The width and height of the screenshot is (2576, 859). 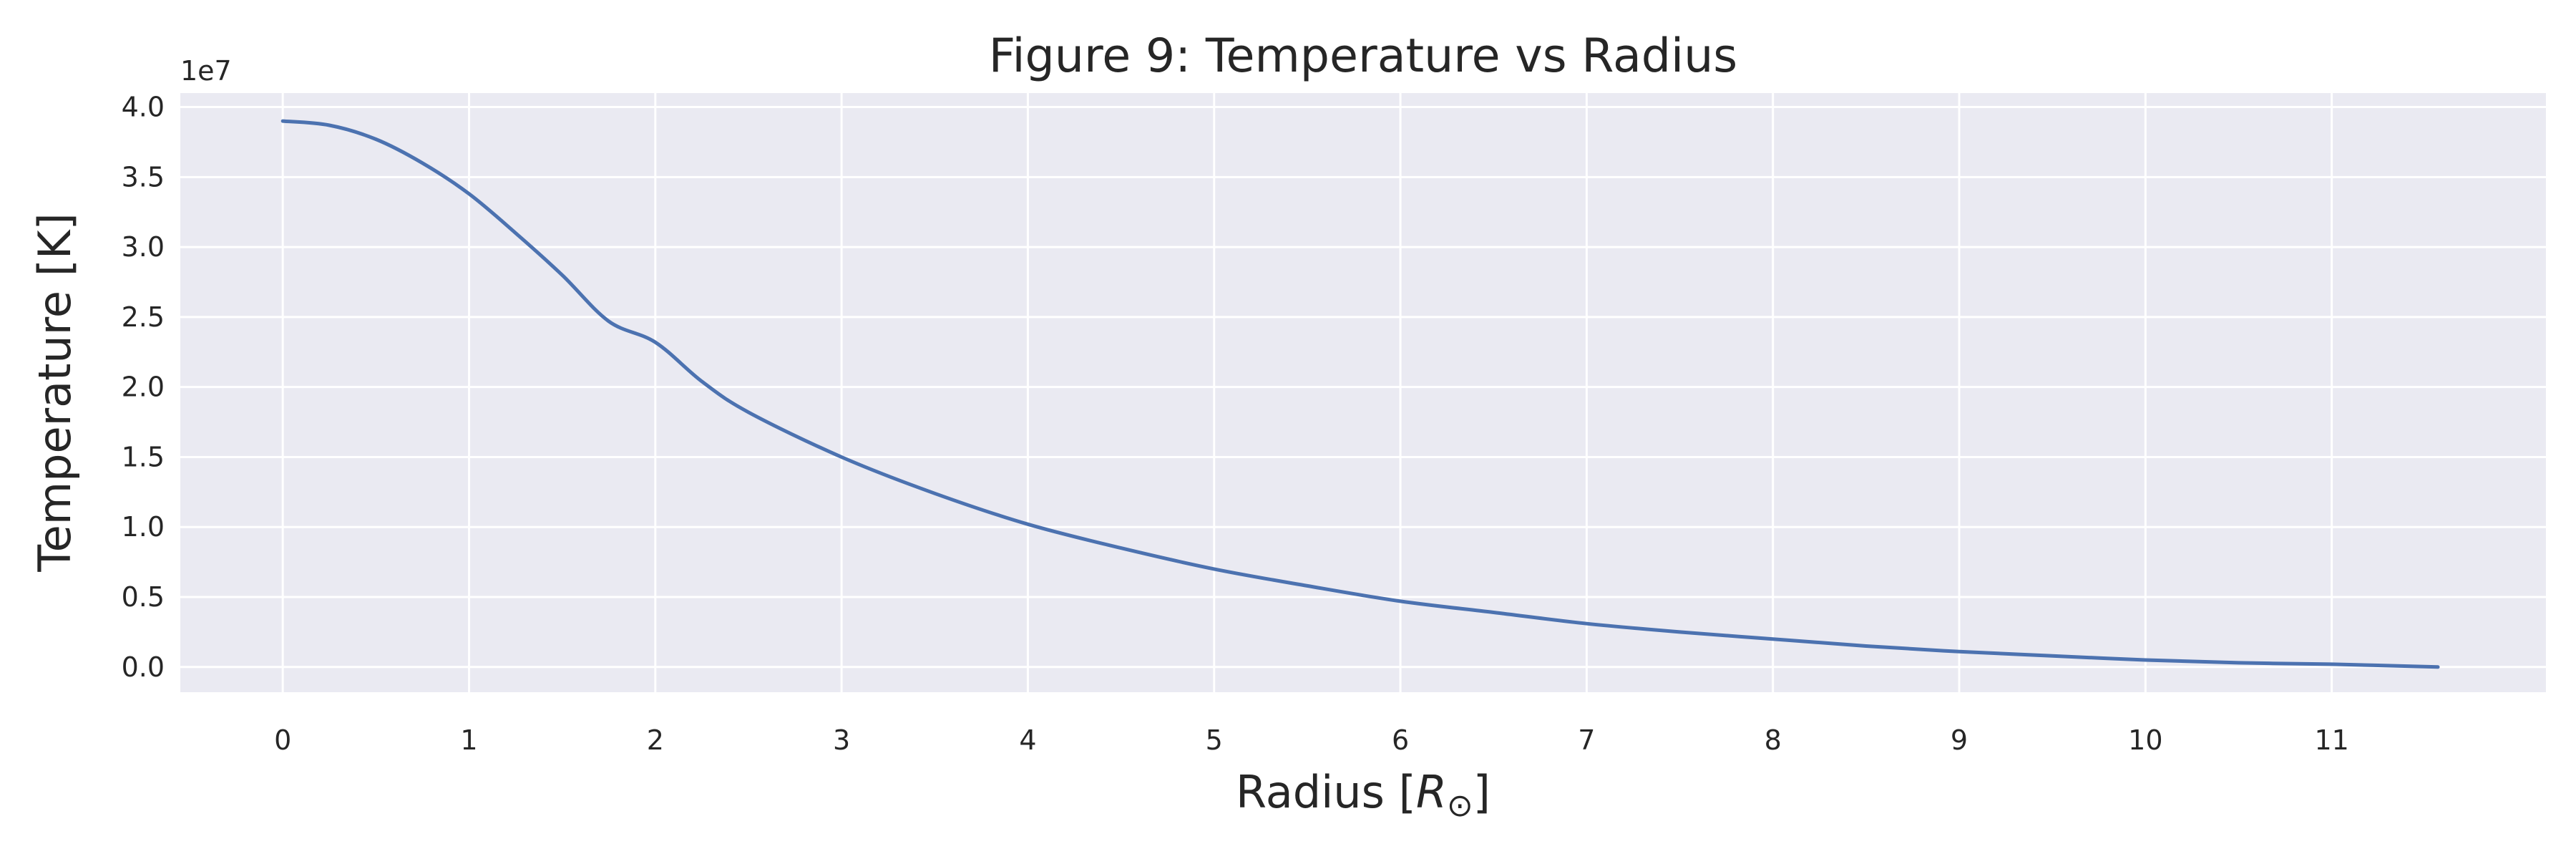 What do you see at coordinates (143, 456) in the screenshot?
I see `y-tick-label: 1.5` at bounding box center [143, 456].